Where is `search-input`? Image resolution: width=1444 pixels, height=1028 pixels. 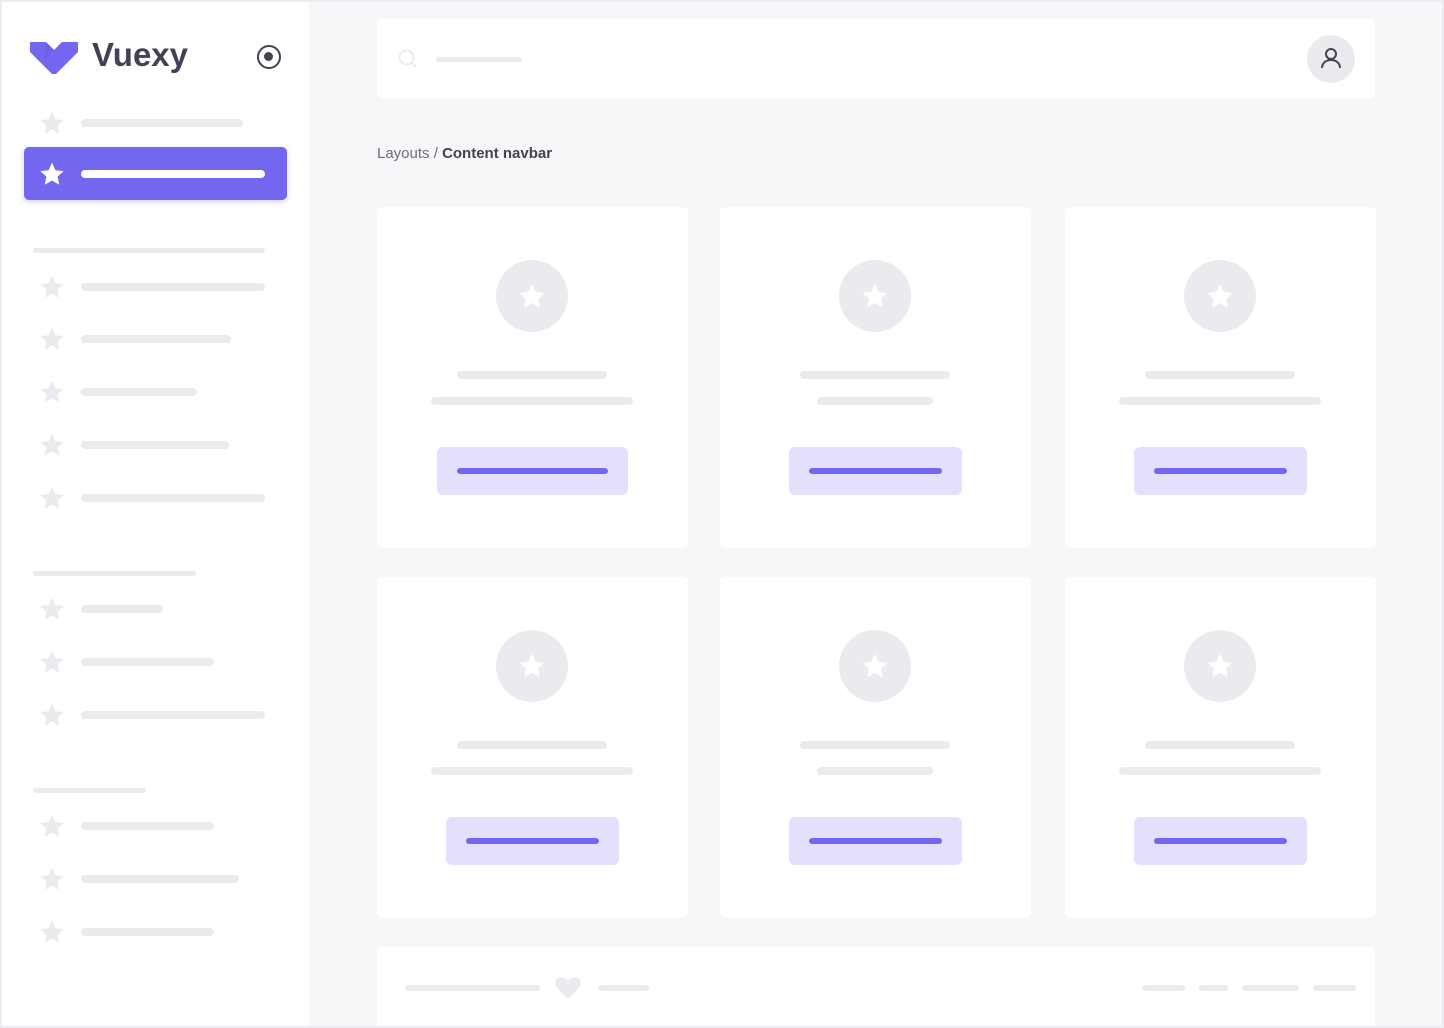 search-input is located at coordinates (479, 59).